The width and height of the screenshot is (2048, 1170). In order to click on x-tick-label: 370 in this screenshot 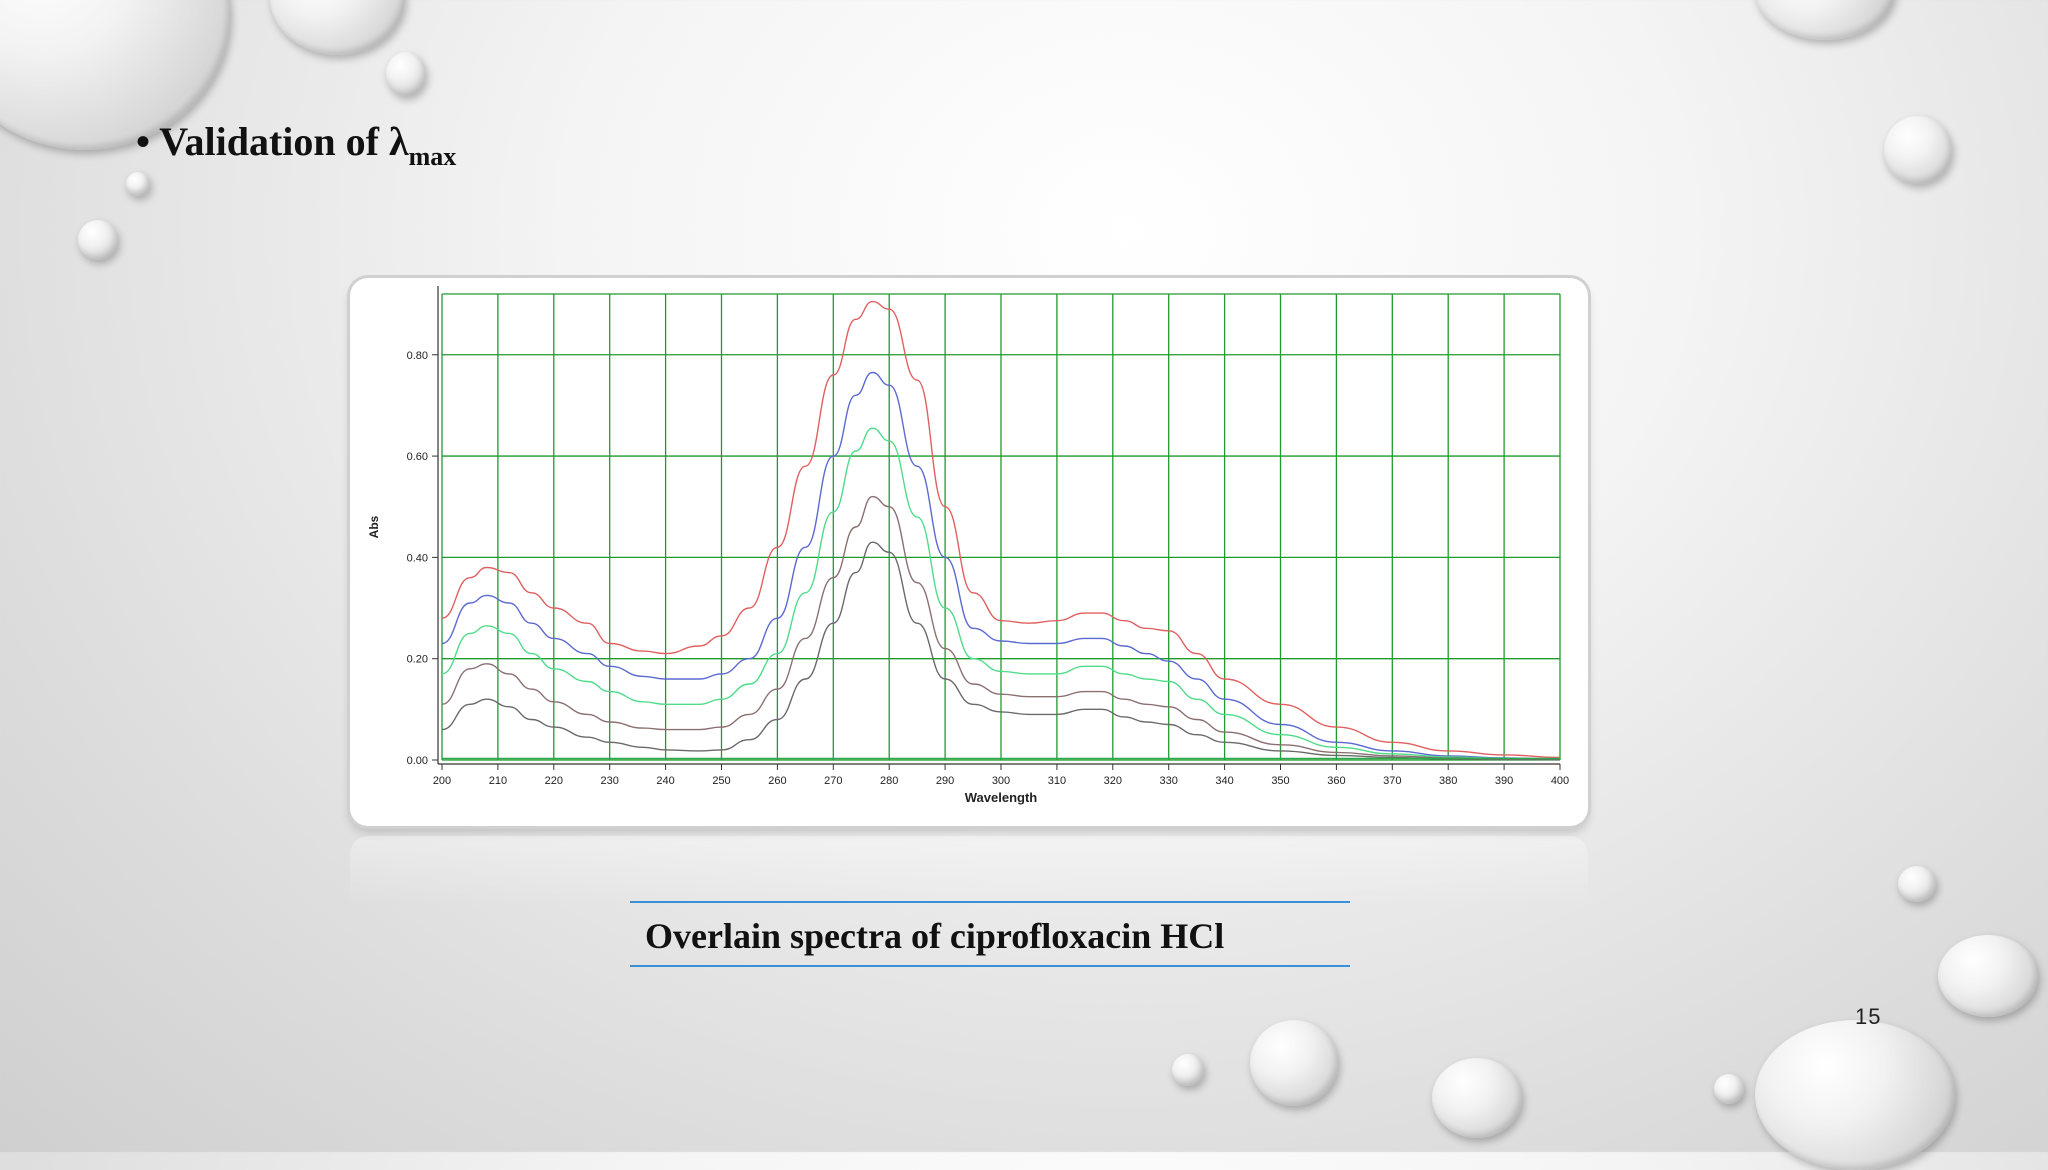, I will do `click(1392, 781)`.